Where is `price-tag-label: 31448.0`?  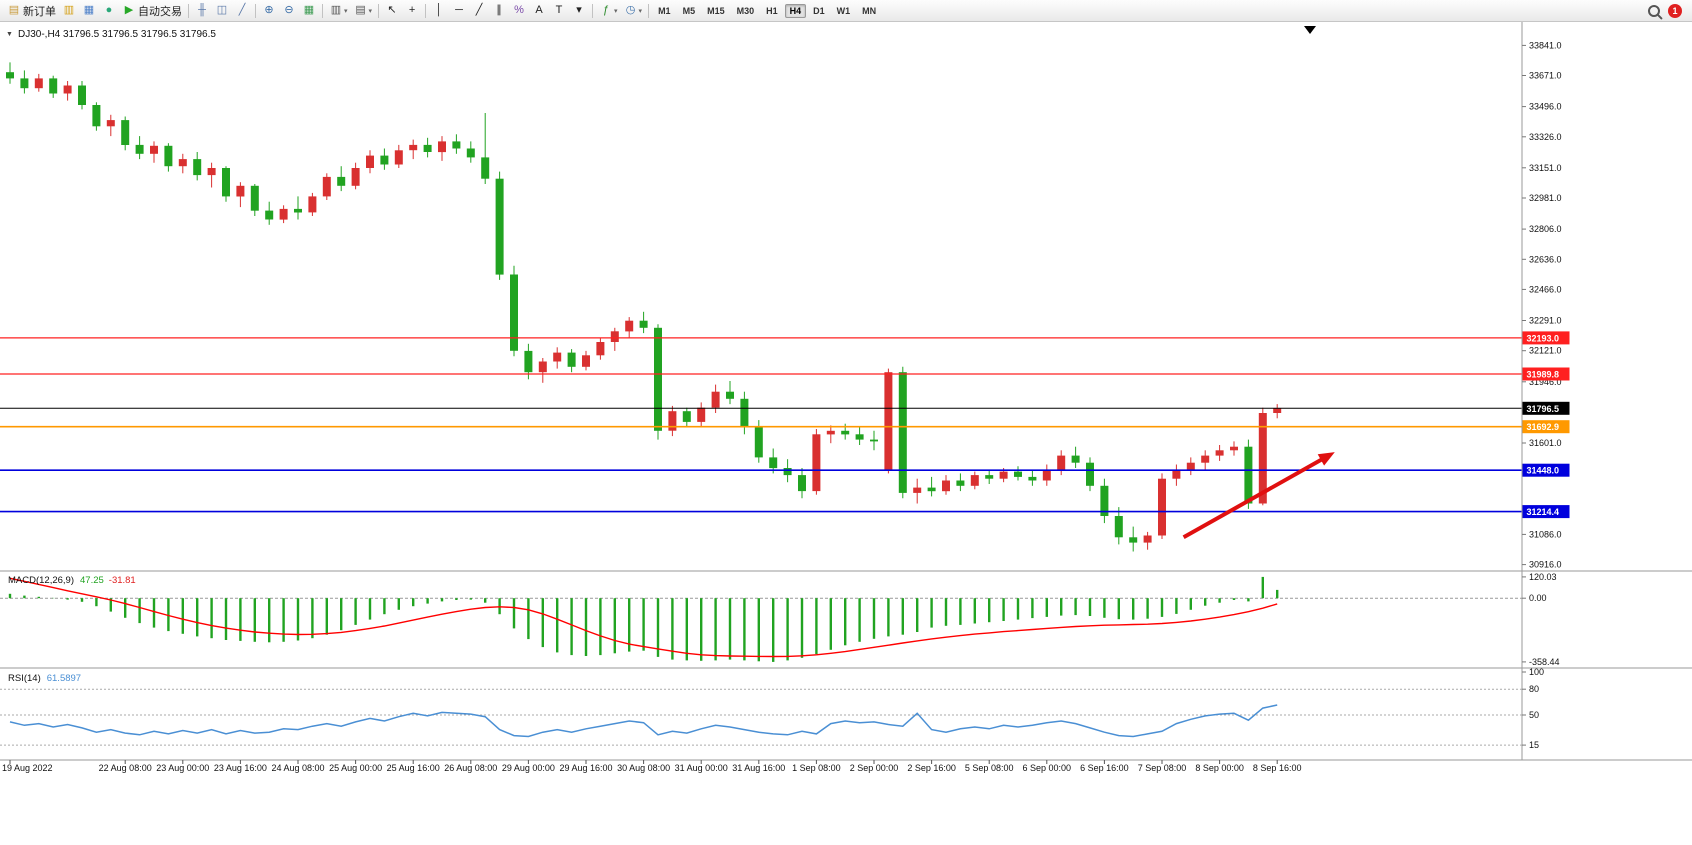 price-tag-label: 31448.0 is located at coordinates (1543, 471).